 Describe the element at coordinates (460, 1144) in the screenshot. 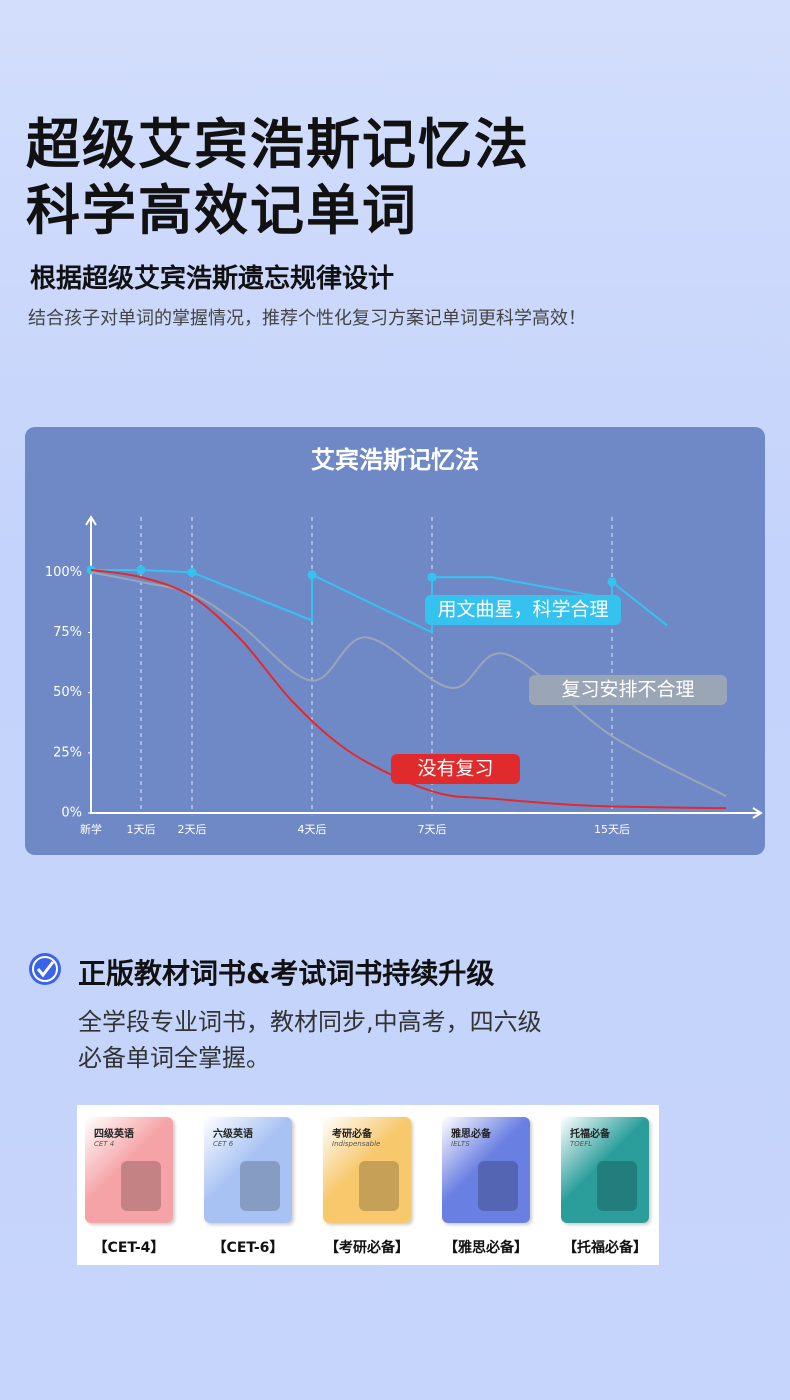

I see `cover-subtitle: IELTS` at that location.